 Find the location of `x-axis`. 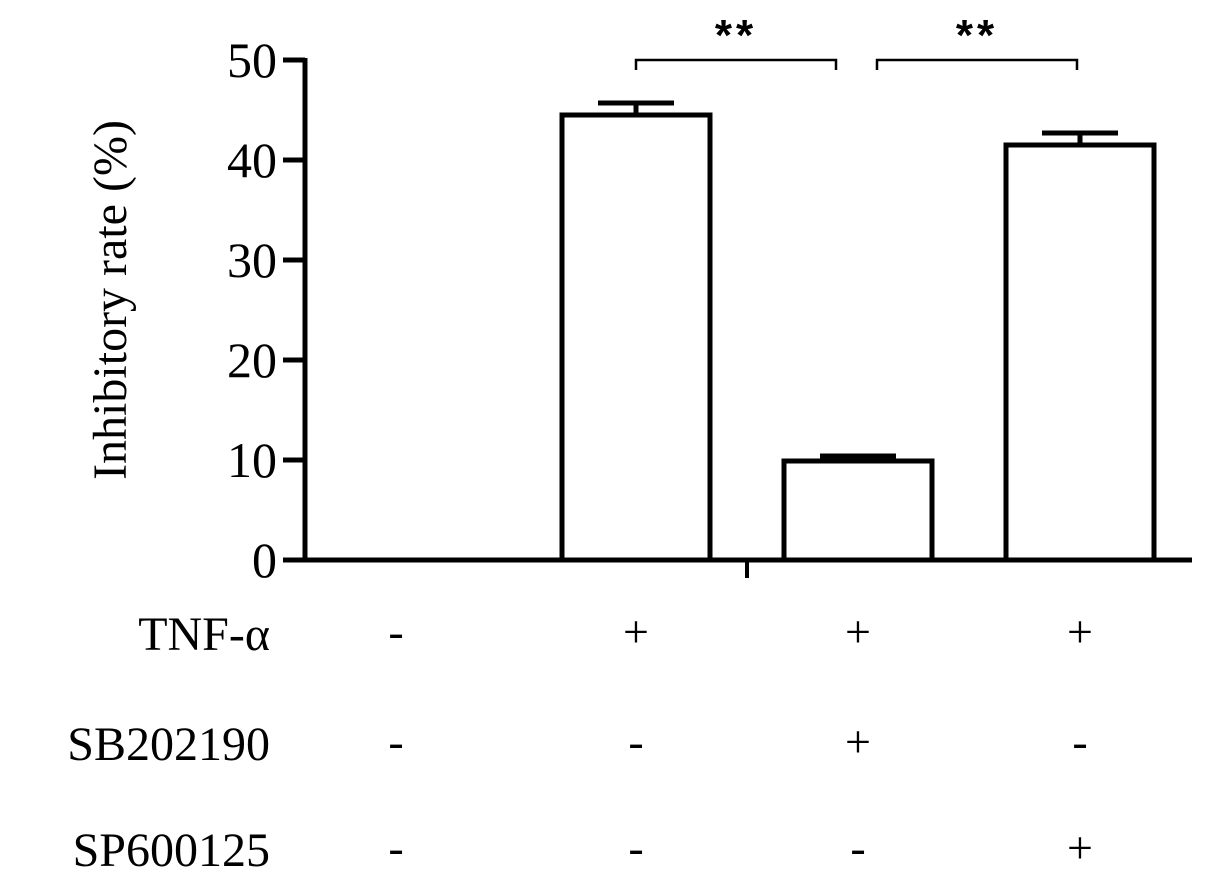

x-axis is located at coordinates (747, 567).